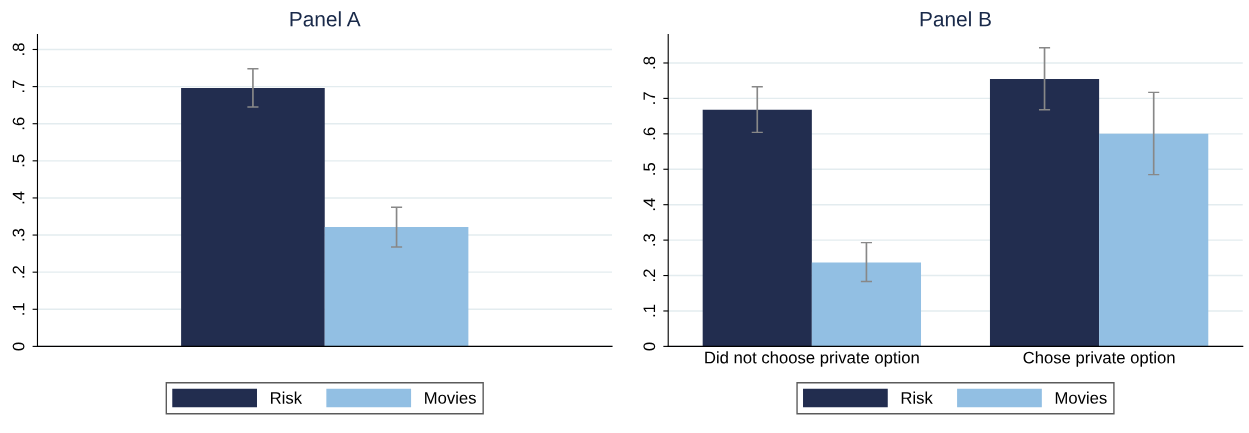  Describe the element at coordinates (955, 19) in the screenshot. I see `chart-title: Panel B` at that location.